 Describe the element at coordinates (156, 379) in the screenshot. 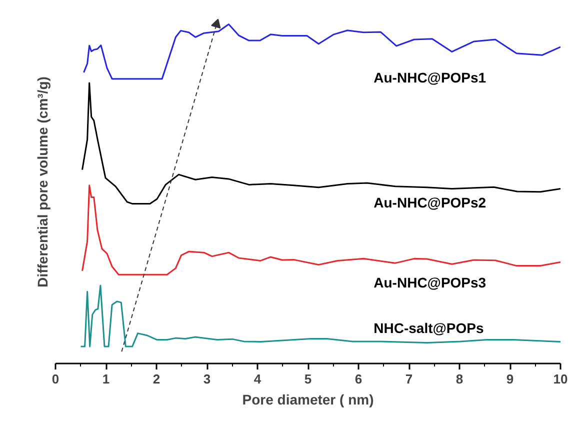

I see `x-tick-label: 2` at that location.